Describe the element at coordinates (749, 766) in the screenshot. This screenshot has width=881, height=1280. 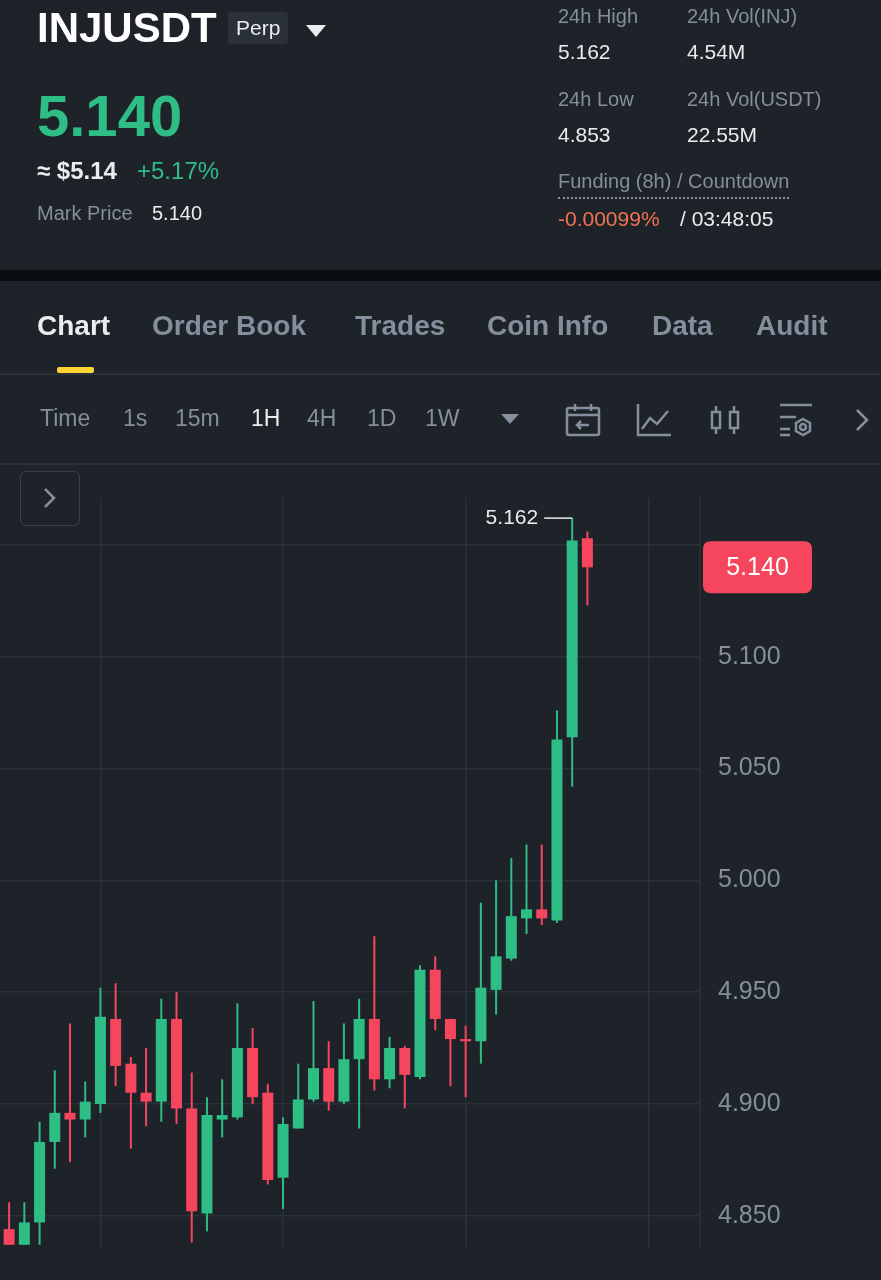
I see `y-tick-label: 5.050` at that location.